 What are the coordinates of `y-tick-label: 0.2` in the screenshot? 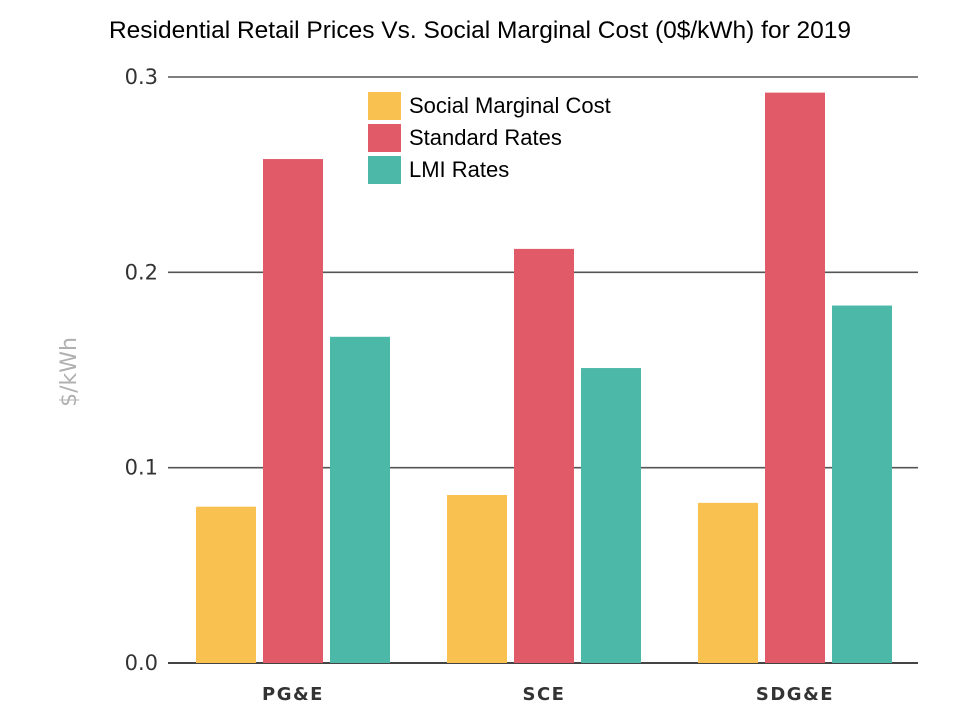 It's located at (141, 272).